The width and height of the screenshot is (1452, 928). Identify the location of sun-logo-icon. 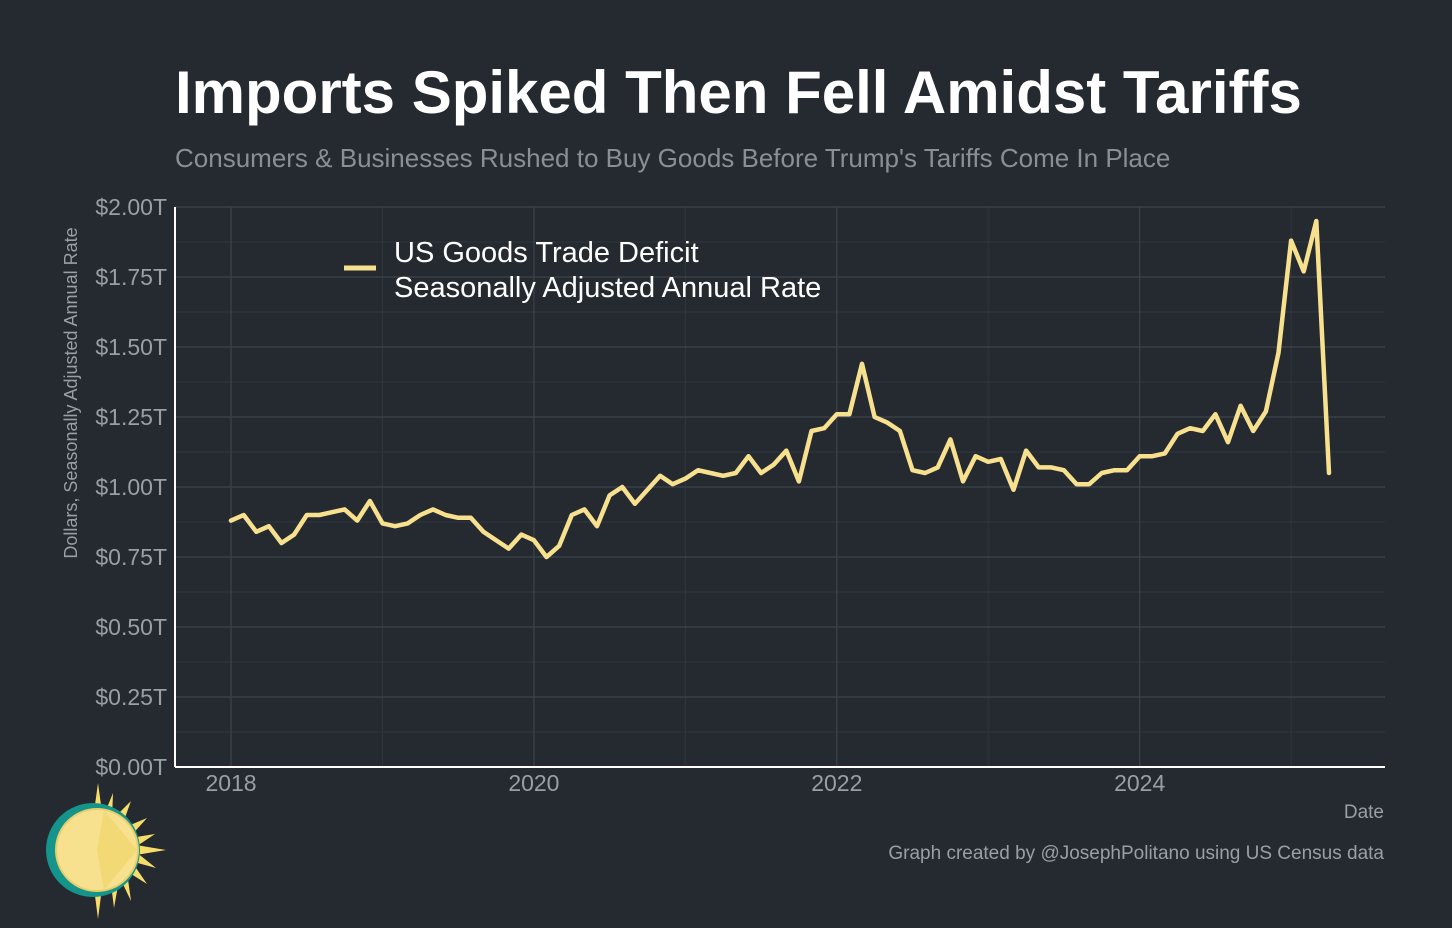
(106, 851).